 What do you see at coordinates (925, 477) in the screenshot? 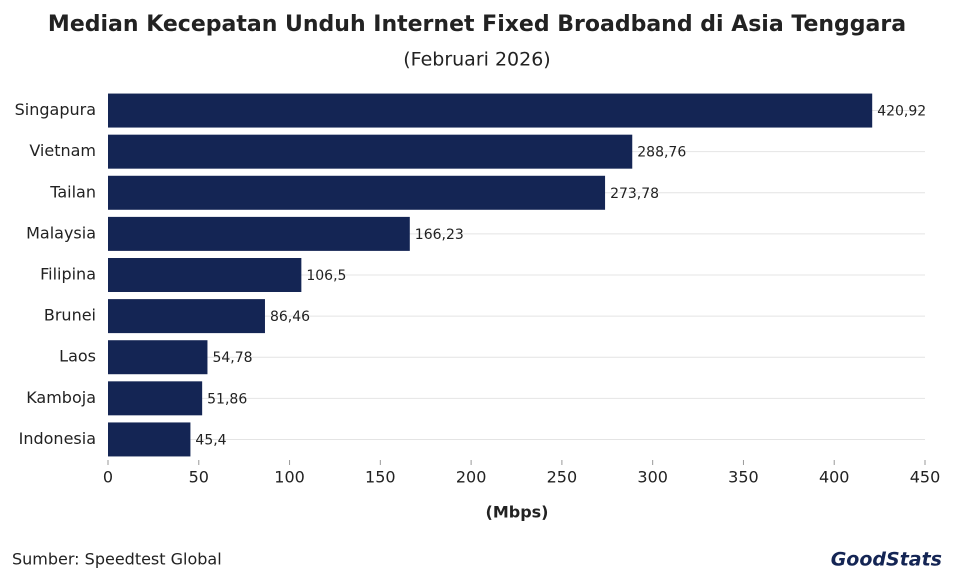
I see `x-tick-label: 450` at bounding box center [925, 477].